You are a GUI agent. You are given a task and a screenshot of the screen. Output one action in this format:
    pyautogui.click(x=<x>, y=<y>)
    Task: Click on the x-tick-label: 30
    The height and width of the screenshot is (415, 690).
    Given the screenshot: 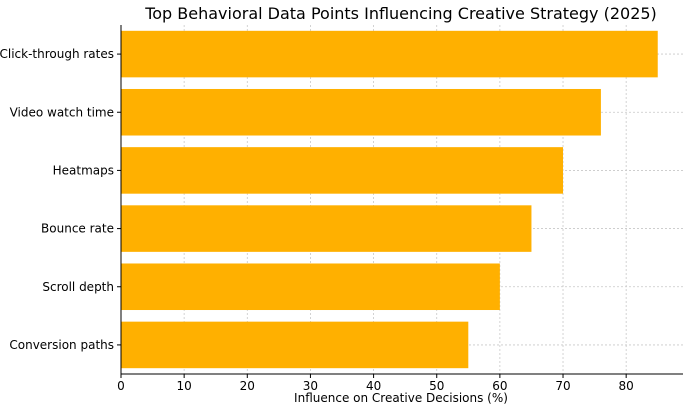 What is the action you would take?
    pyautogui.click(x=310, y=386)
    